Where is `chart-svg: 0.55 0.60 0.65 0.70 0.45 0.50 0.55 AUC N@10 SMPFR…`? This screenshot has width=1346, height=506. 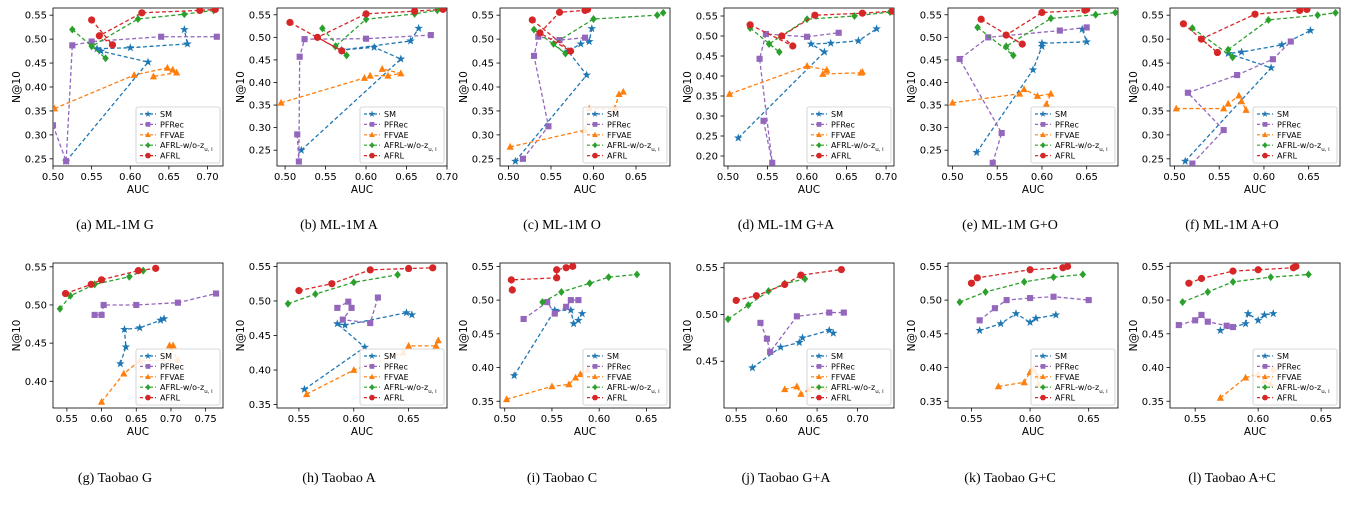
chart-svg: 0.55 0.60 0.65 0.70 0.45 0.50 0.55 AUC N@10 SMPFR… is located at coordinates (788, 350).